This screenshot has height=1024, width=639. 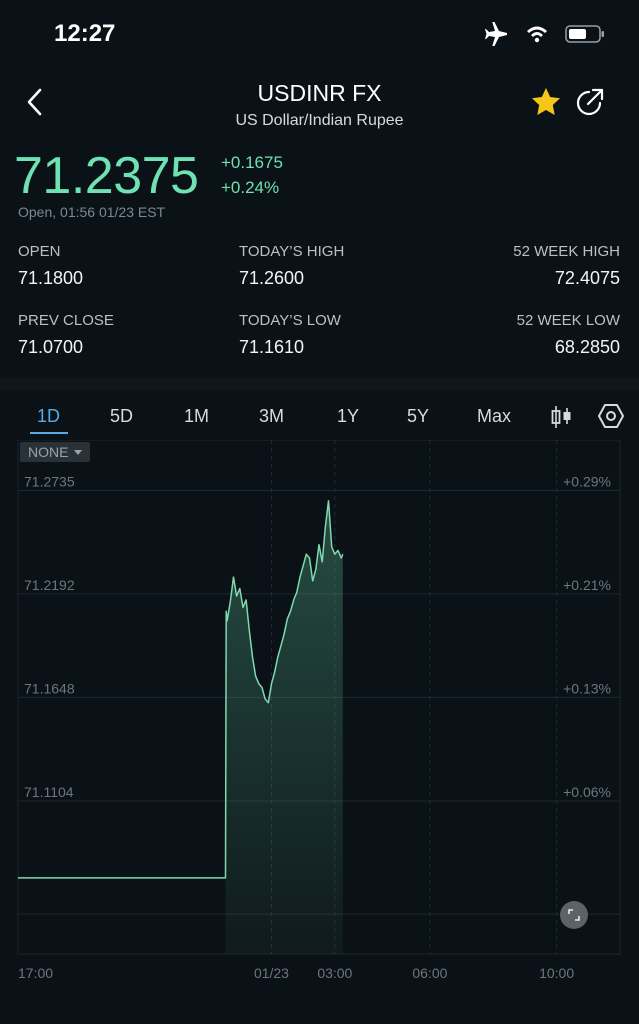 What do you see at coordinates (106, 176) in the screenshot?
I see `last-price: 71.2375` at bounding box center [106, 176].